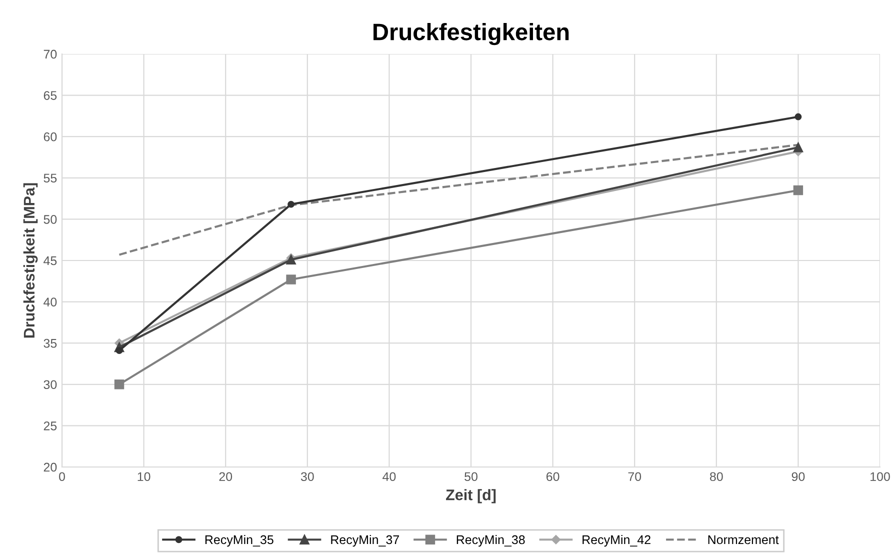  Describe the element at coordinates (62, 477) in the screenshot. I see `x-tick-label: 0` at that location.